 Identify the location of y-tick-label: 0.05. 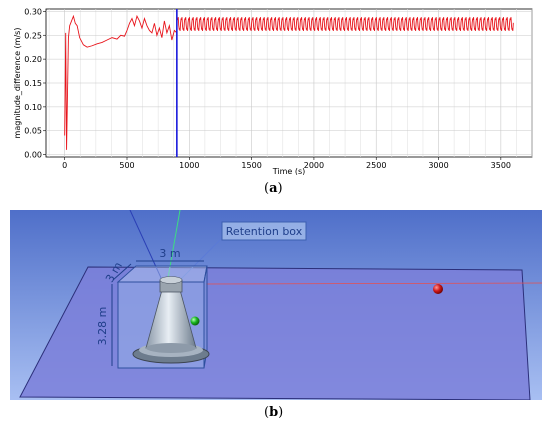
(33, 131).